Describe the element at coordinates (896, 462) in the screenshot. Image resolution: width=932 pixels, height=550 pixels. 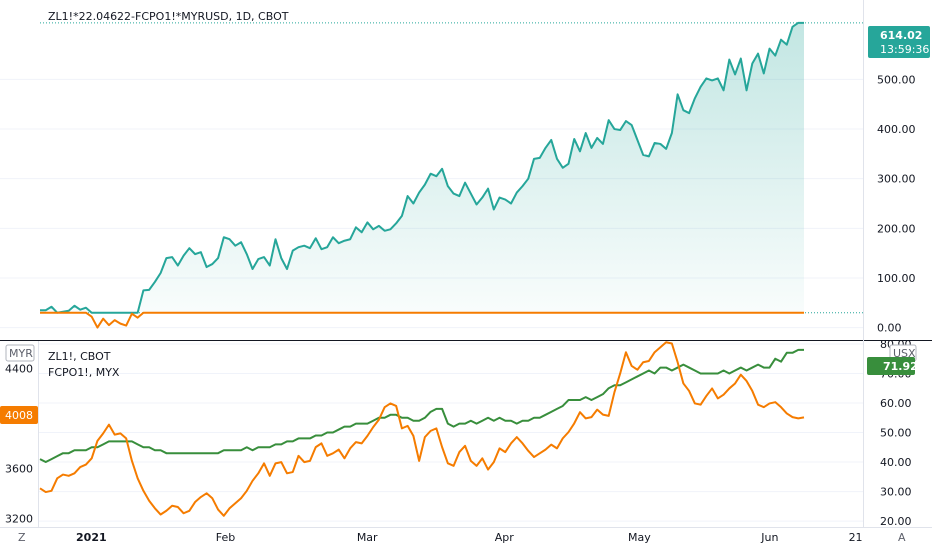
I see `usx-axis-tick: 40.00` at that location.